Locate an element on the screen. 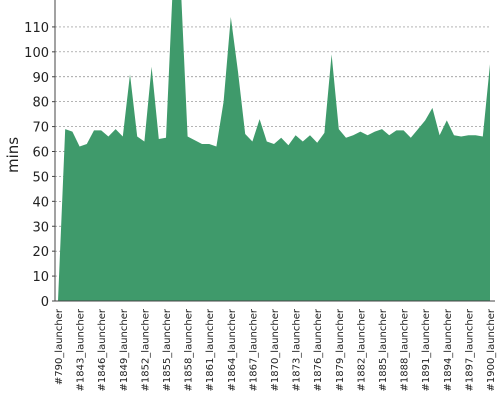  y-tick-label: 0 is located at coordinates (45, 302).